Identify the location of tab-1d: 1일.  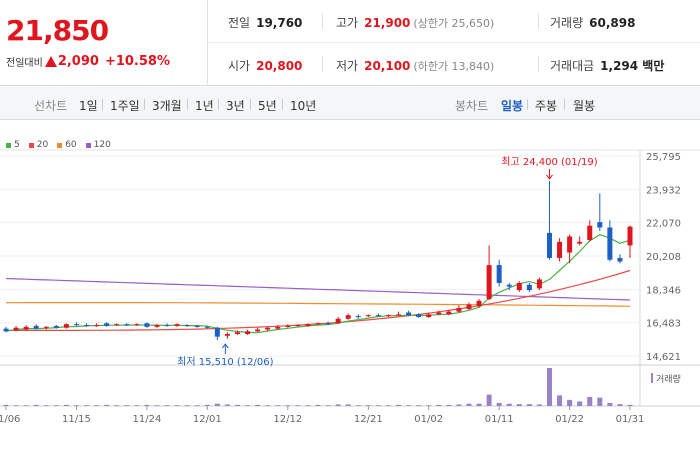
(88, 106).